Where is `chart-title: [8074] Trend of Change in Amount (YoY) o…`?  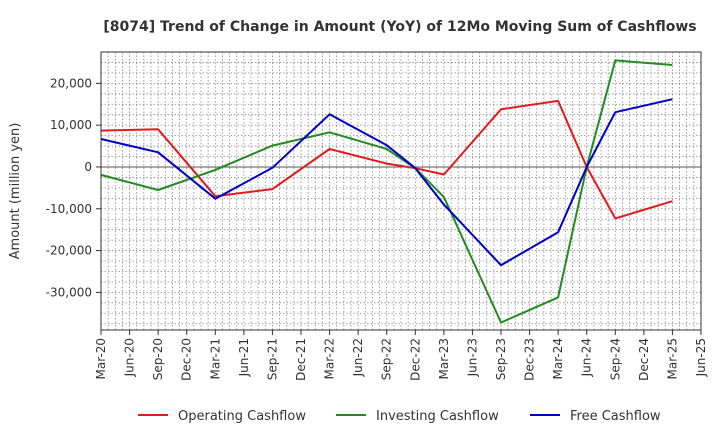
chart-title: [8074] Trend of Change in Amount (YoY) o… is located at coordinates (399, 27).